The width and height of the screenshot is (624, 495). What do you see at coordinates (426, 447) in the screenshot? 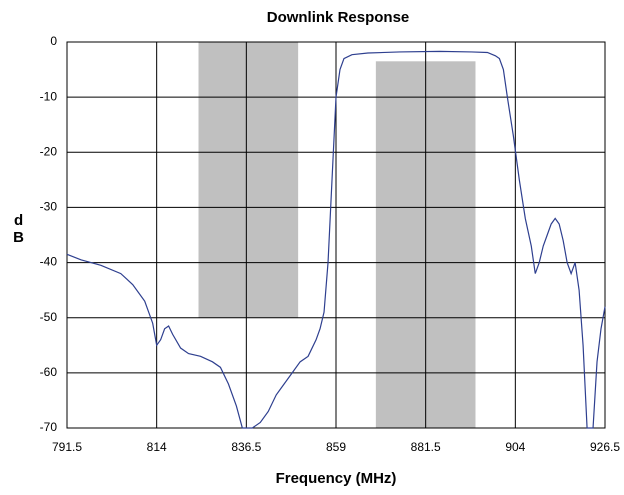
I see `x-tick-label: 881.5` at bounding box center [426, 447].